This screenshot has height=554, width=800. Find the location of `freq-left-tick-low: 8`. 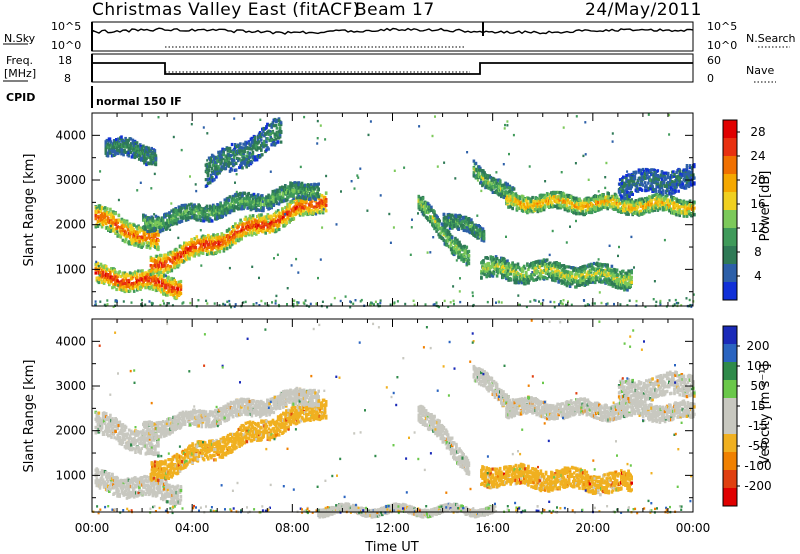

freq-left-tick-low: 8 is located at coordinates (67, 78).